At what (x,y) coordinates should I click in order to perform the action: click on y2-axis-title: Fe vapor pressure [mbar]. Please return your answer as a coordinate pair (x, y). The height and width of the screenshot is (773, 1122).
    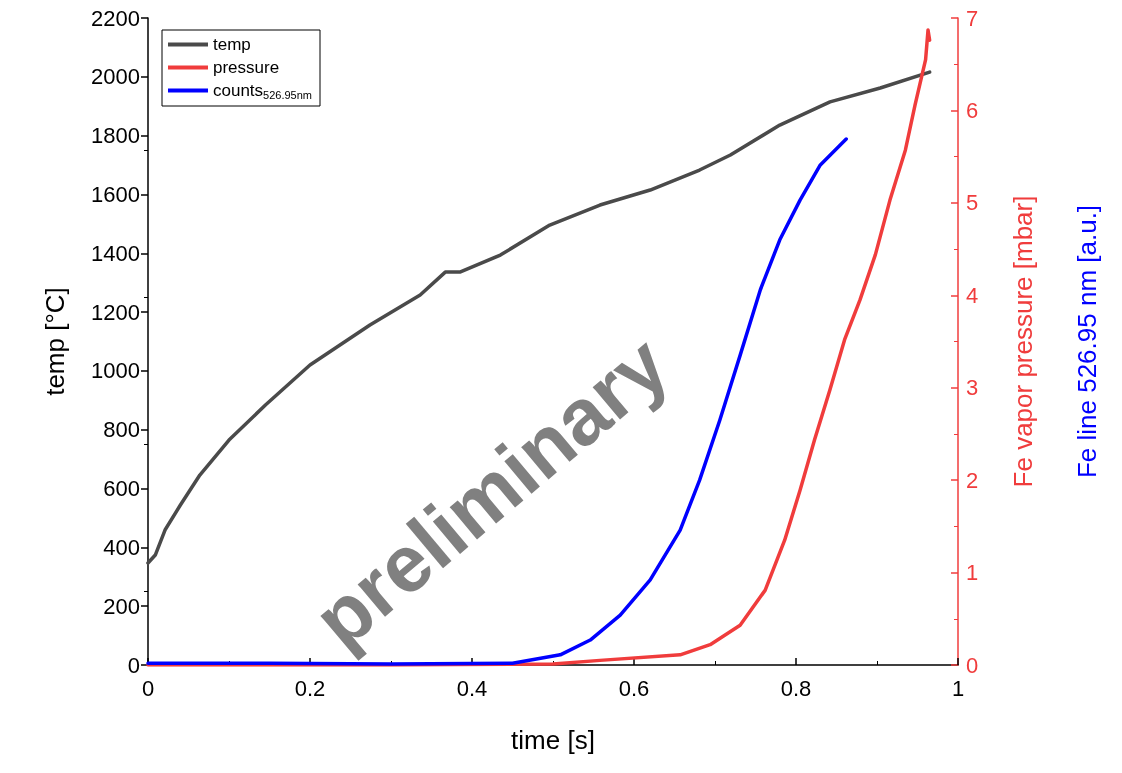
    Looking at the image, I should click on (1023, 341).